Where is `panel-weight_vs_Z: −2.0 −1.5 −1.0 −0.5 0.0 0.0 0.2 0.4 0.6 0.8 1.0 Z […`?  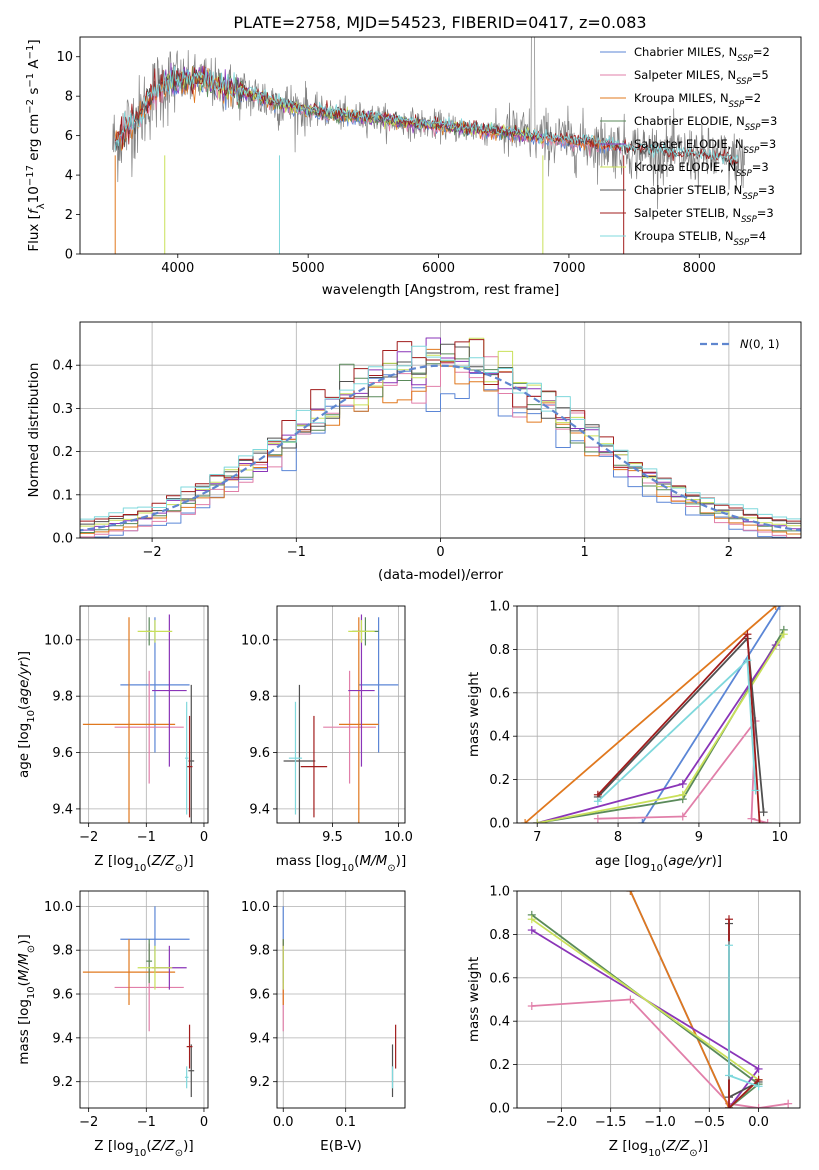 panel-weight_vs_Z: −2.0 −1.5 −1.0 −0.5 0.0 0.0 0.2 0.4 0.6 0.8 1.0 Z [… is located at coordinates (633, 1022).